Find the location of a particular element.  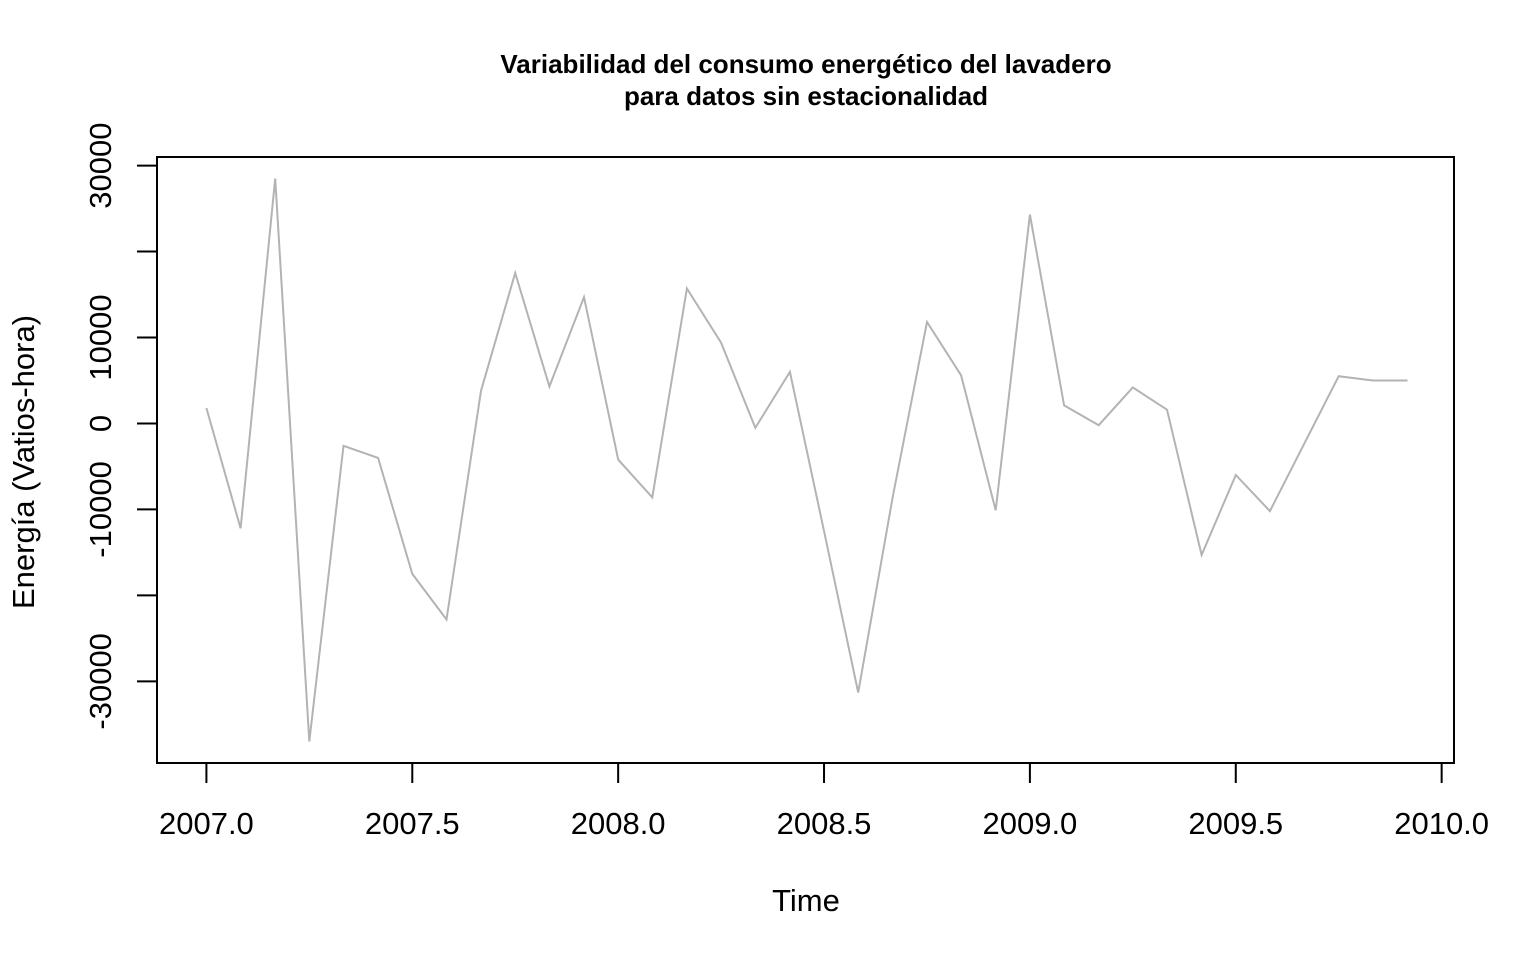

x-tick-label: 2008.5 is located at coordinates (824, 823).